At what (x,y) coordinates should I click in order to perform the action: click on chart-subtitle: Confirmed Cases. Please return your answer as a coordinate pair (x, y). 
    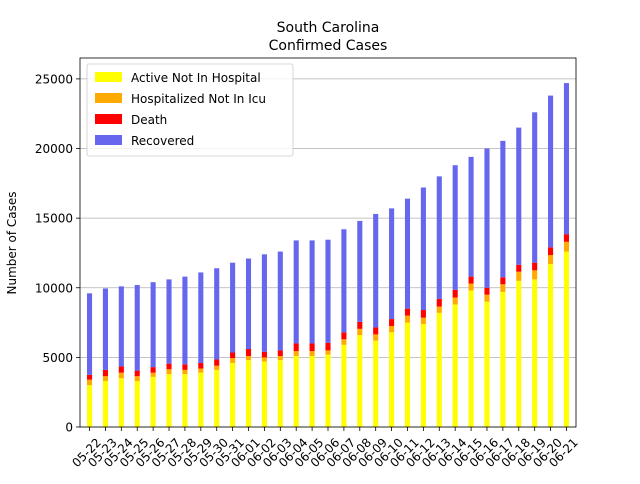
    Looking at the image, I should click on (328, 46).